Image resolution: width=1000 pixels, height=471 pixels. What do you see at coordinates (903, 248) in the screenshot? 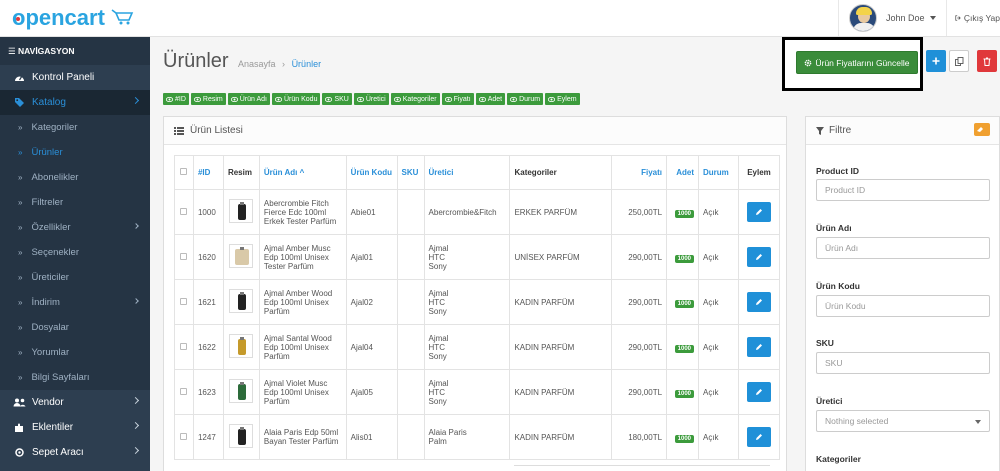
I see `filter-name-input: Ürün Adı` at bounding box center [903, 248].